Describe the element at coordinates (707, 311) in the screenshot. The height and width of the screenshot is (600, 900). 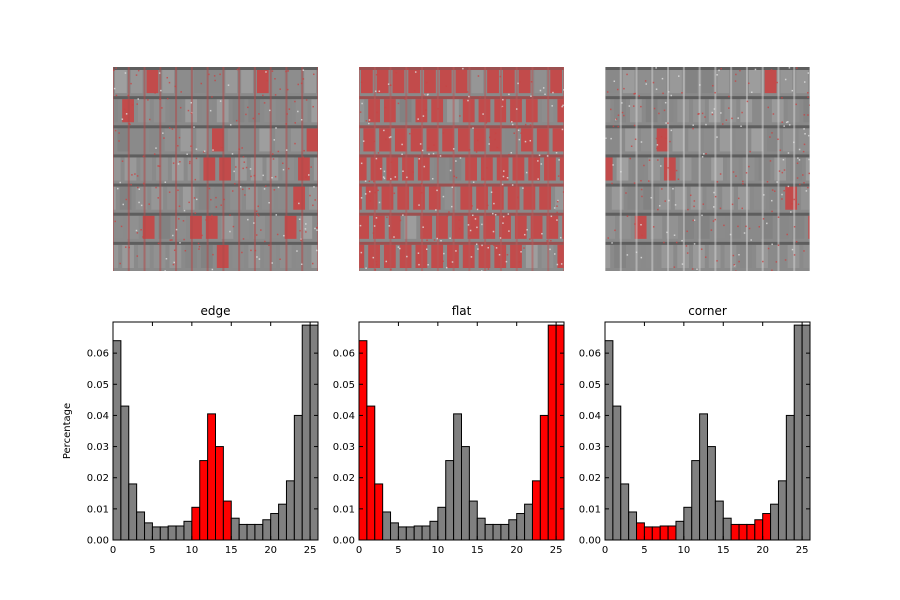
I see `chart-title: corner` at that location.